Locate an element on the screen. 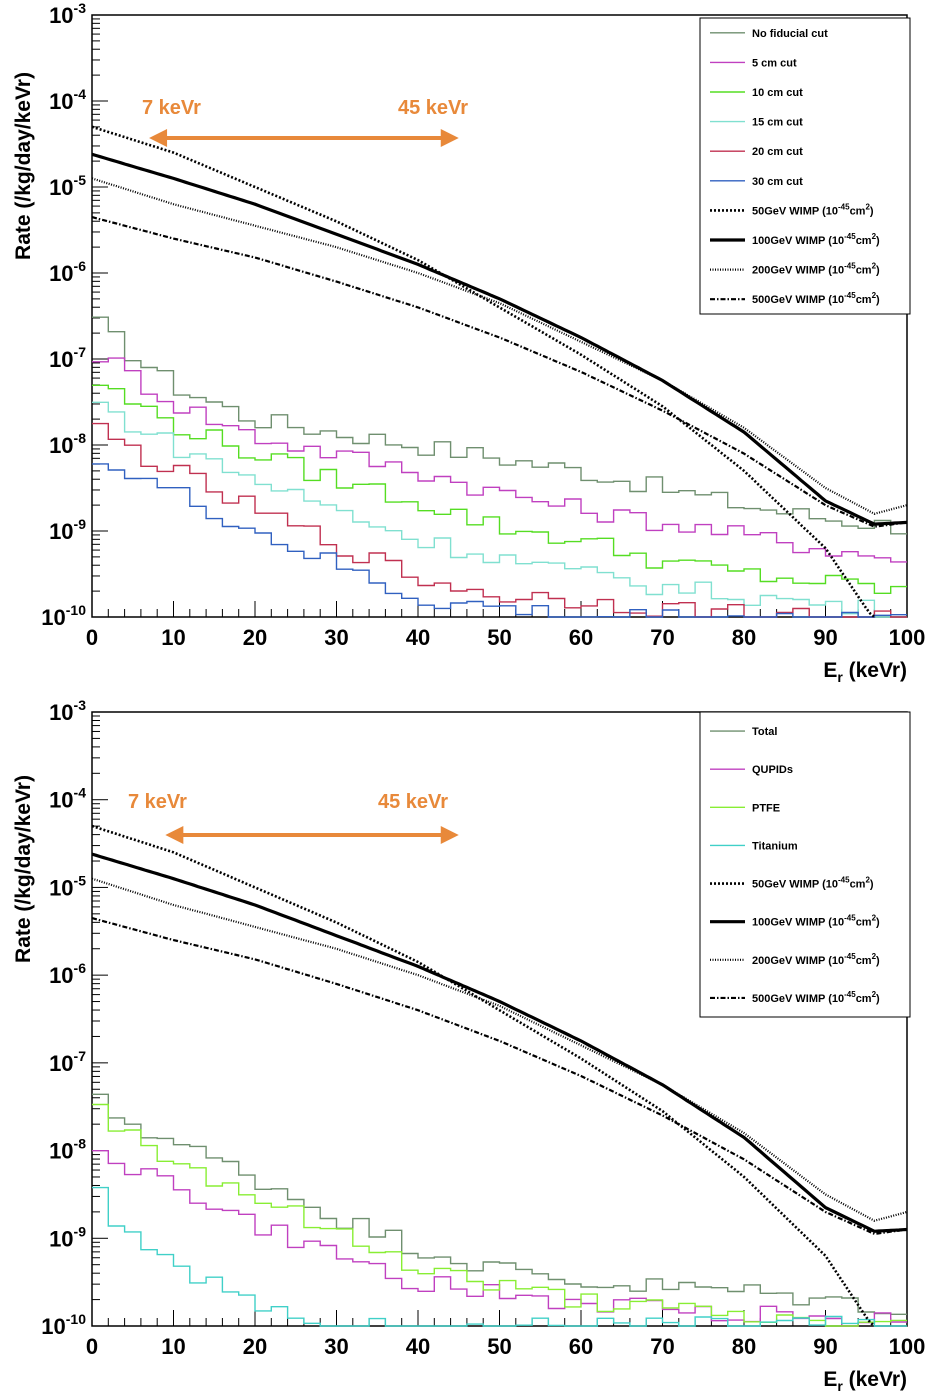 Image resolution: width=933 pixels, height=1393 pixels. legend-entry-label: 20 cm cut is located at coordinates (777, 152).